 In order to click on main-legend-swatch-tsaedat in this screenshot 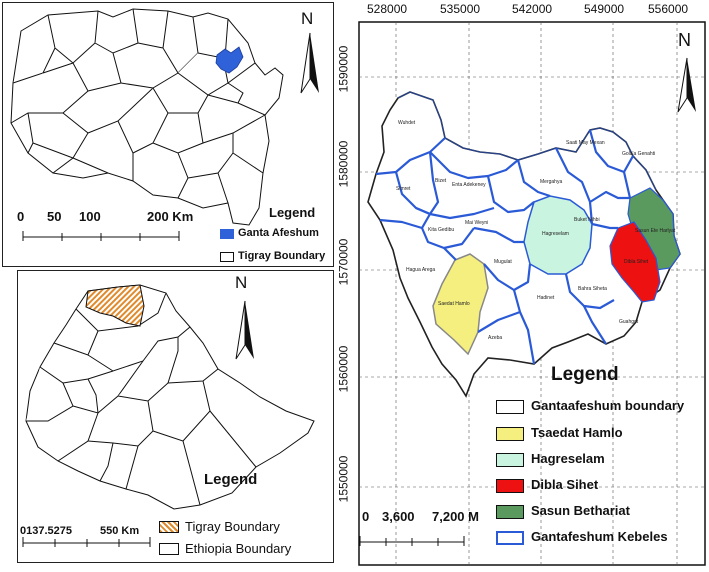, I will do `click(510, 434)`.